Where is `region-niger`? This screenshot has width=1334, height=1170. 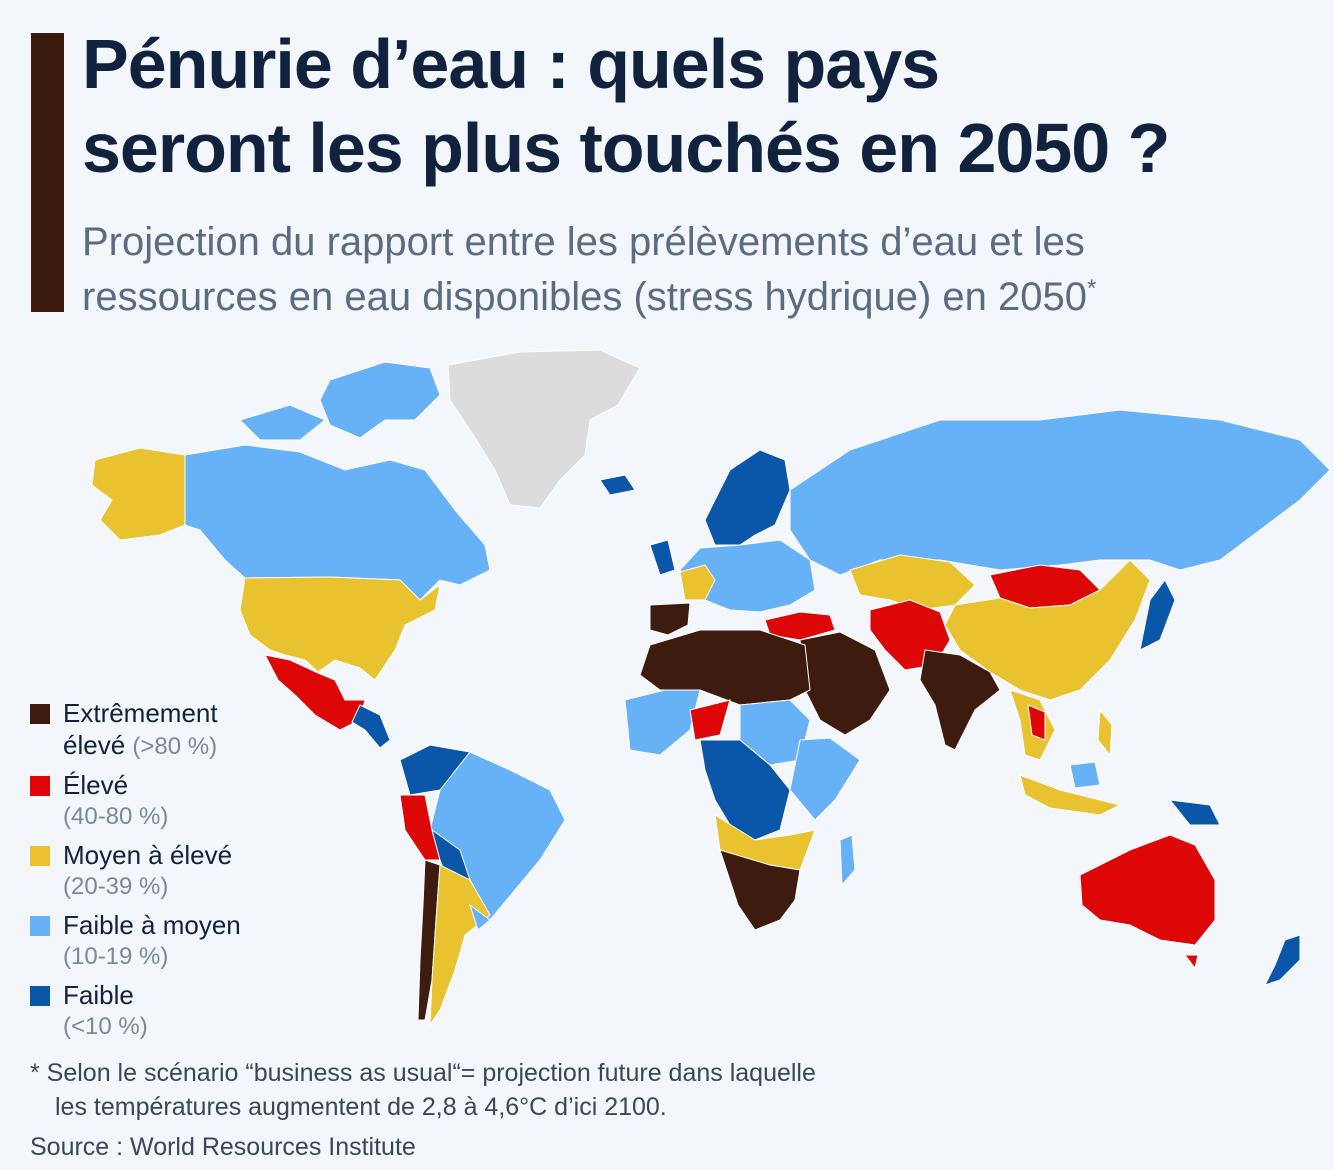 region-niger is located at coordinates (710, 720).